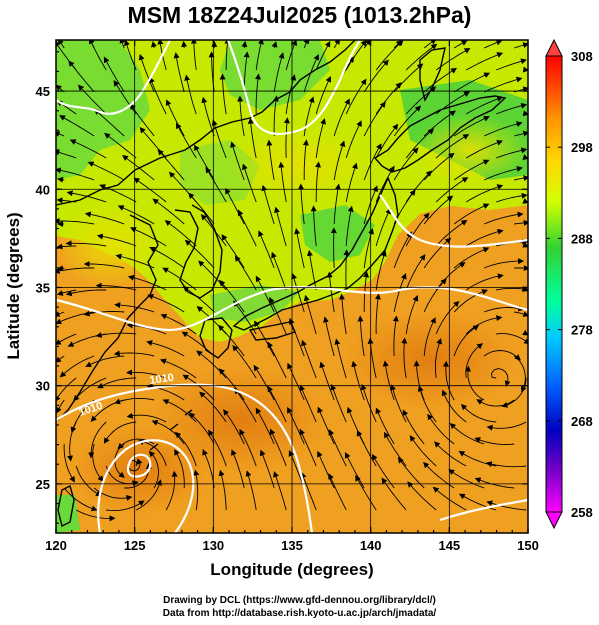 The width and height of the screenshot is (599, 625). What do you see at coordinates (292, 309) in the screenshot?
I see `isobar` at bounding box center [292, 309].